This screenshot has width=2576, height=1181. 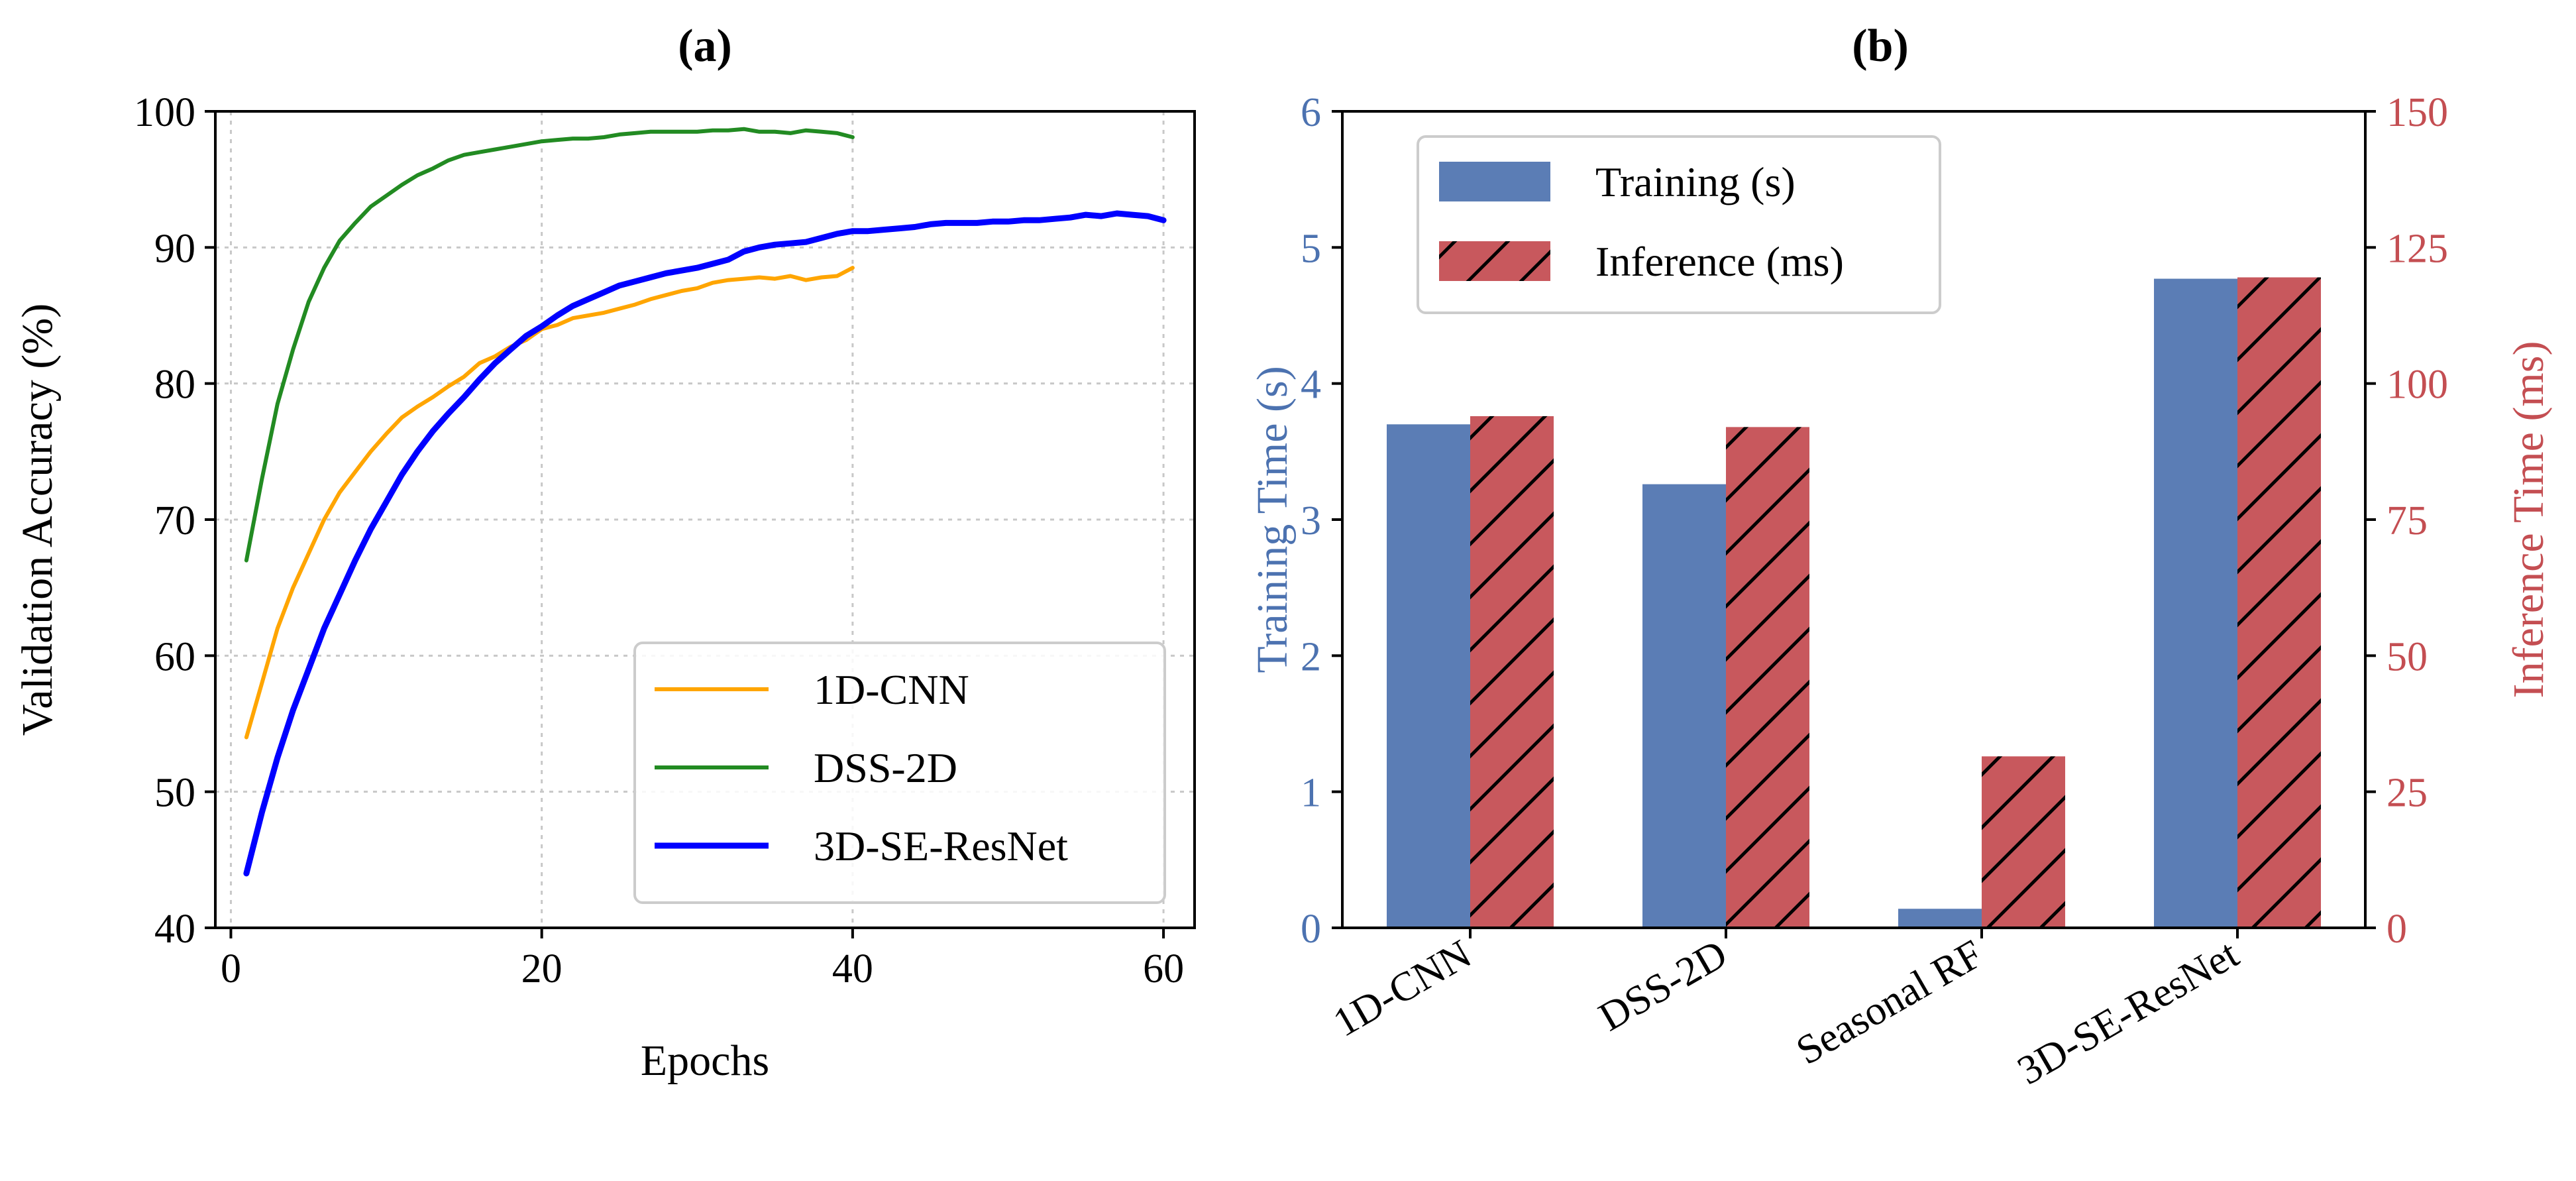 I want to click on b-ytick-right-label-75: 75, so click(x=2407, y=520).